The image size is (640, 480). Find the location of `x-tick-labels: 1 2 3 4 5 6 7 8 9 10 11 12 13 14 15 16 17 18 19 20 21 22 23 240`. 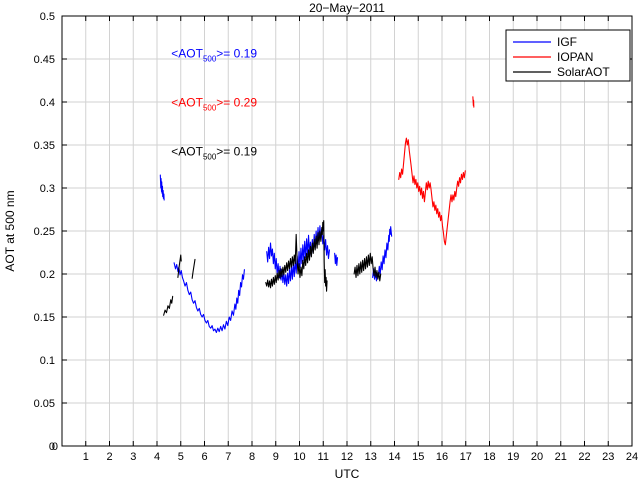

x-tick-labels: 1 2 3 4 5 6 7 8 9 10 11 12 13 14 15 16 17 18 19 20 21 22 23 240 is located at coordinates (345, 452).